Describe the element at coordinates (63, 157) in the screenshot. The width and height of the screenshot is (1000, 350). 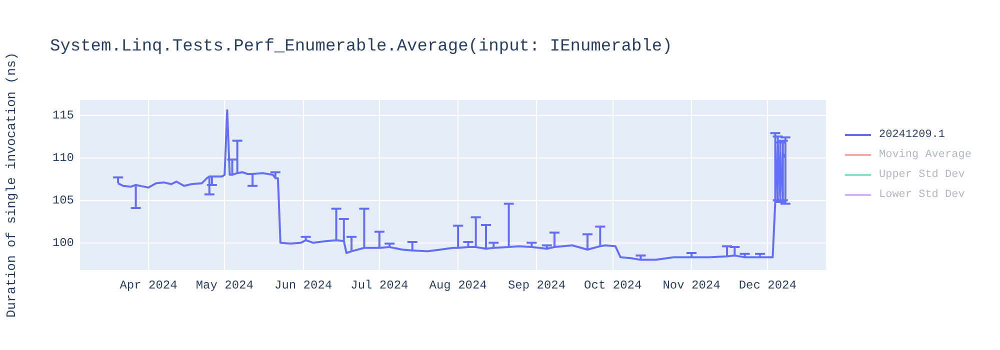
I see `y-tick-label: 110` at that location.